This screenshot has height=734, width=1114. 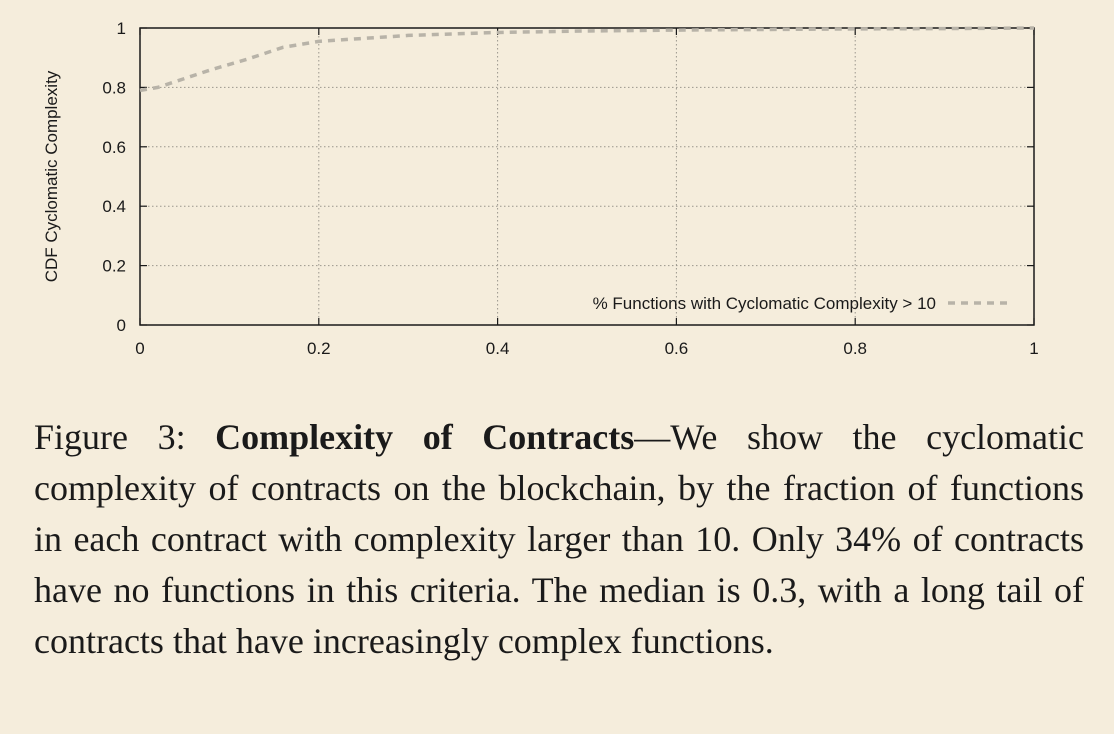 I want to click on y-tick-label: 1, so click(x=121, y=28).